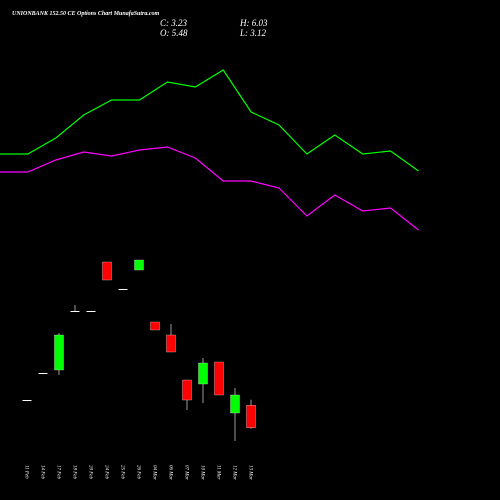  Describe the element at coordinates (122, 472) in the screenshot. I see `x-tick-label: 25 Feb` at that location.